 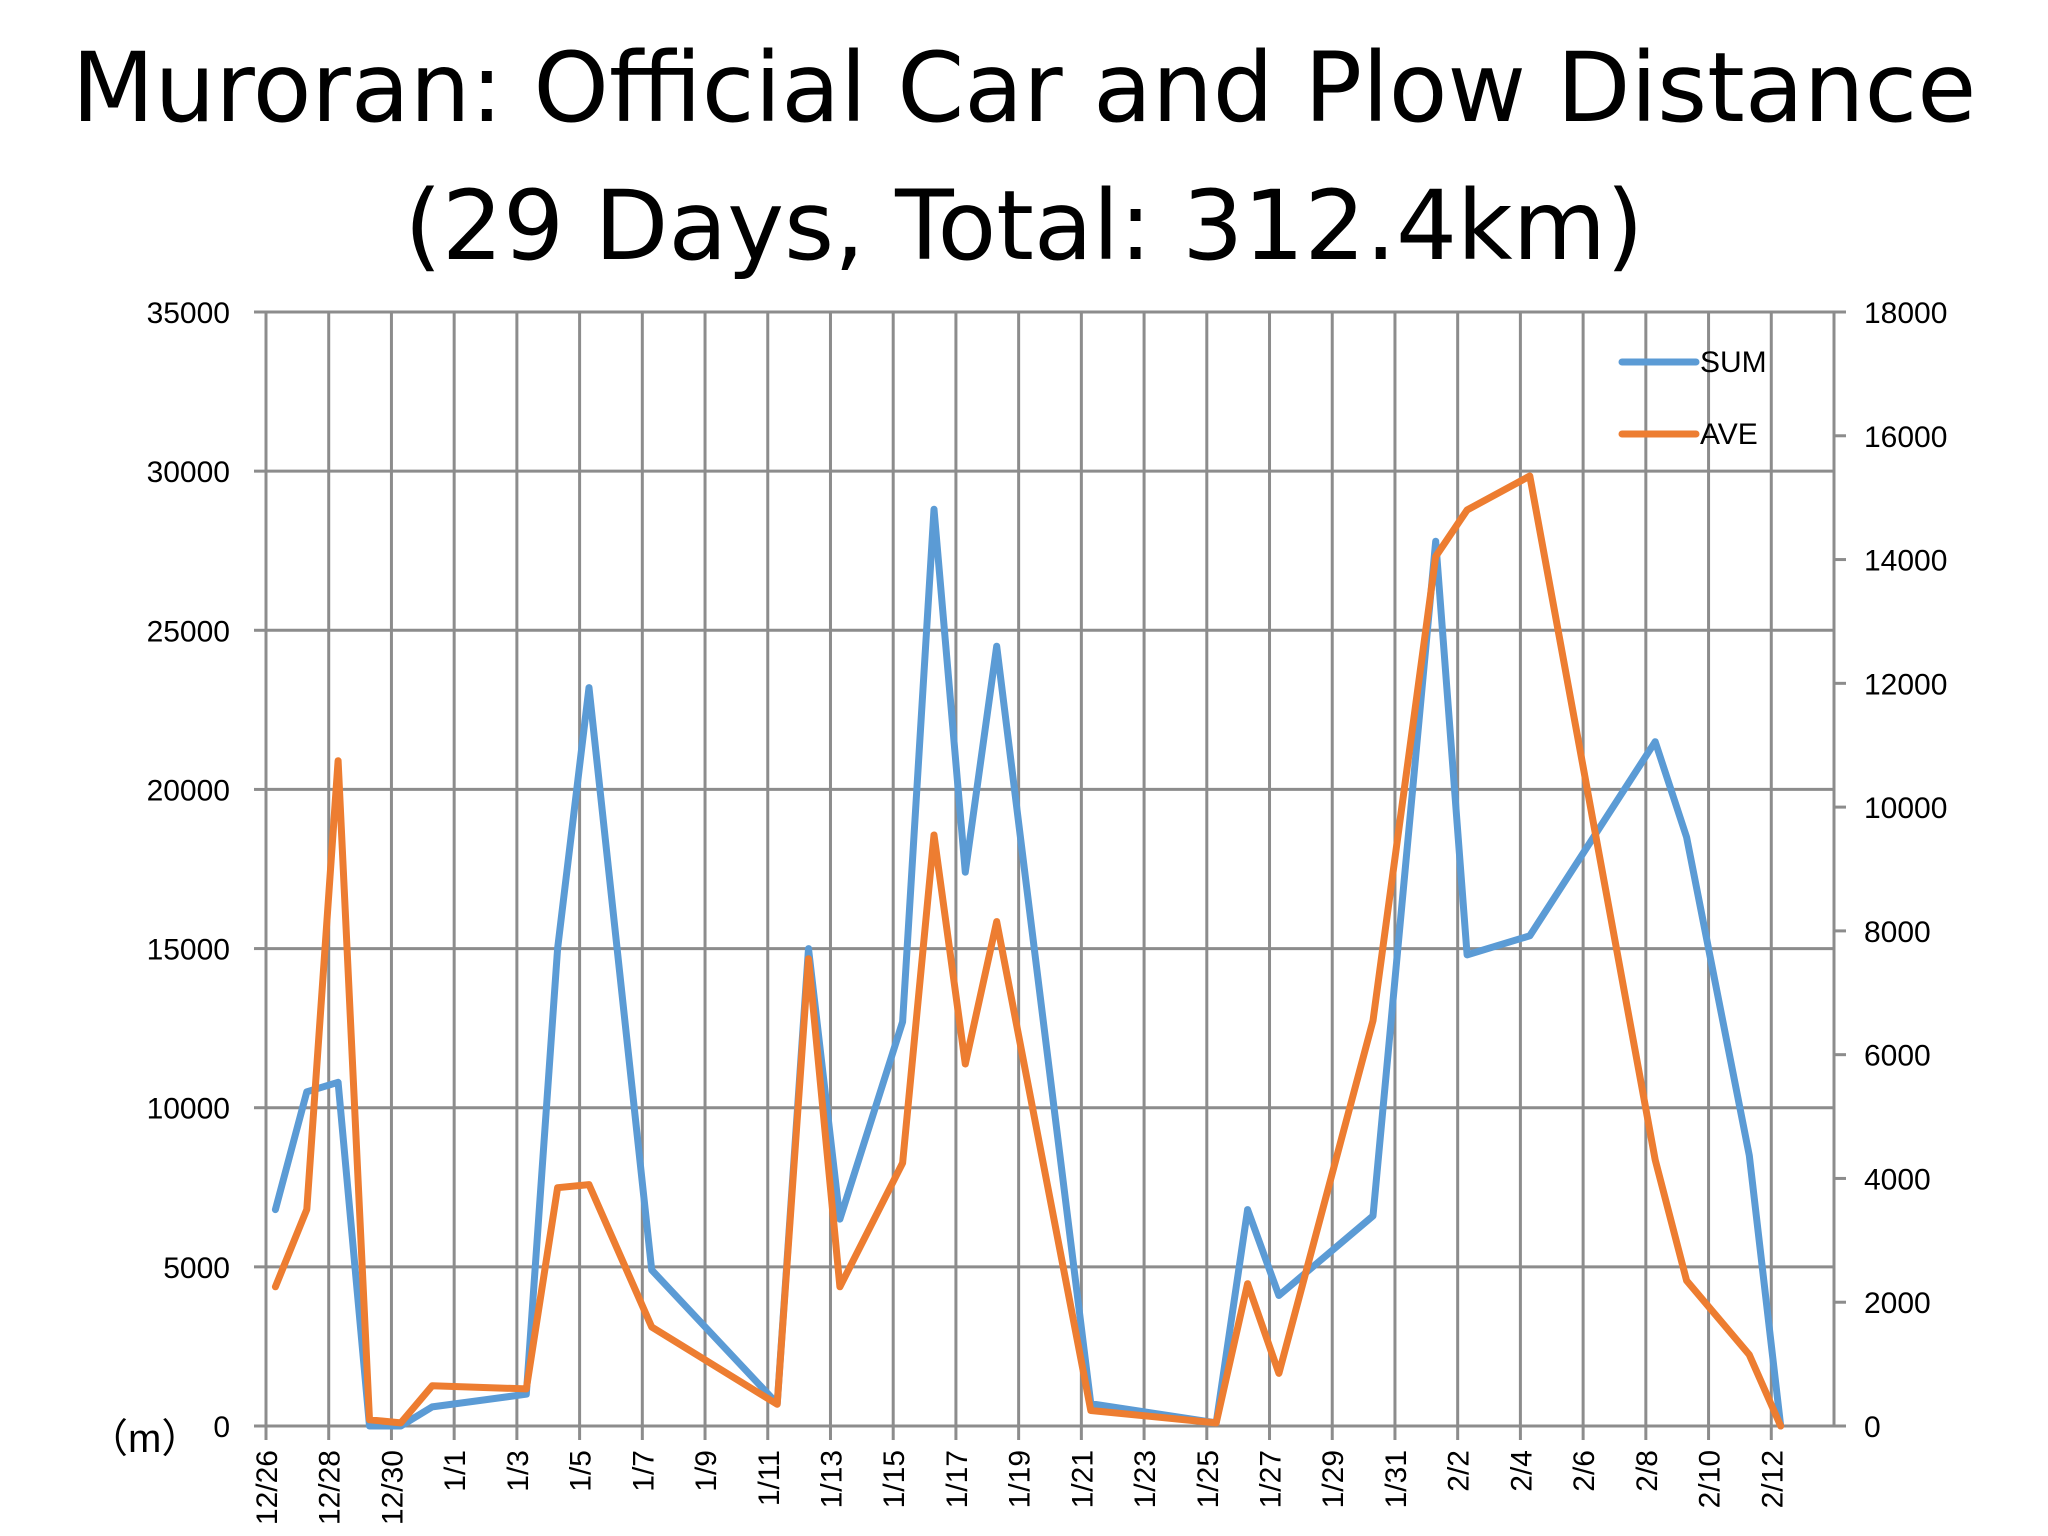 I want to click on left-axis-tick-label: 20000, so click(x=188, y=790).